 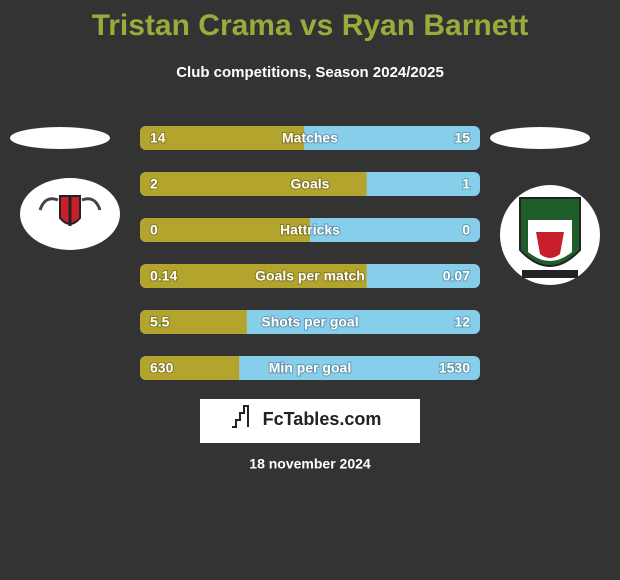 I want to click on left-value: 0, so click(x=154, y=230).